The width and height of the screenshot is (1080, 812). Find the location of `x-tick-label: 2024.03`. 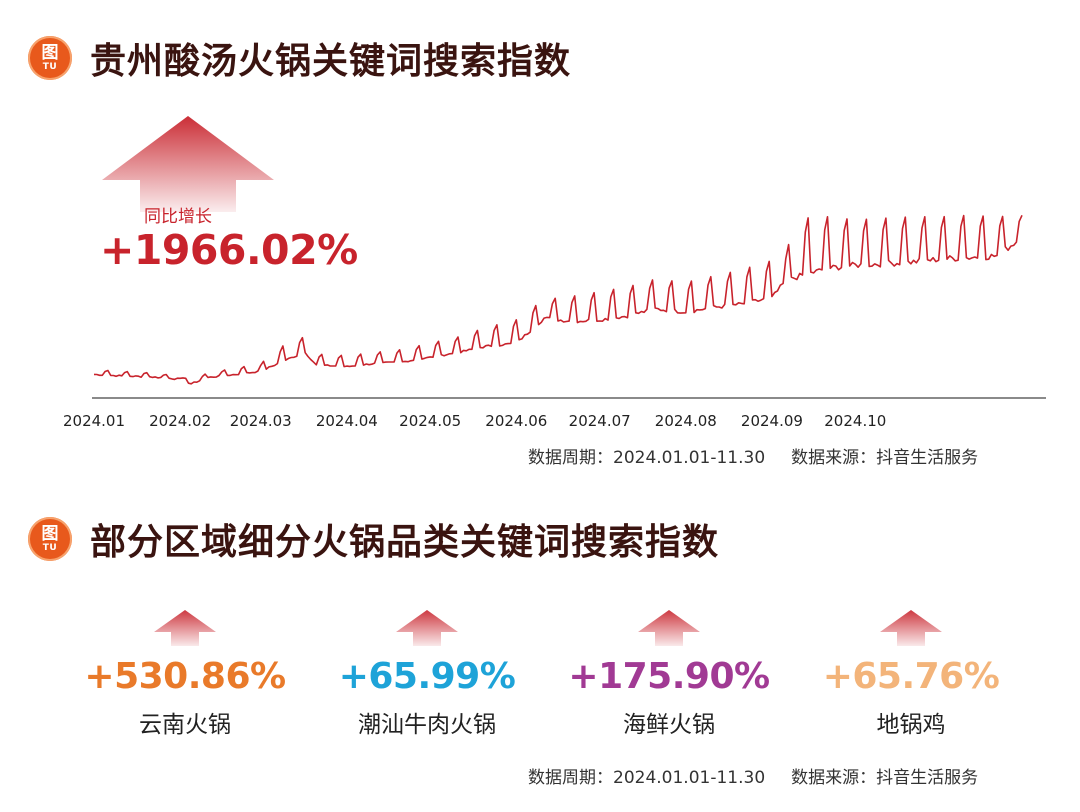

x-tick-label: 2024.03 is located at coordinates (261, 421).